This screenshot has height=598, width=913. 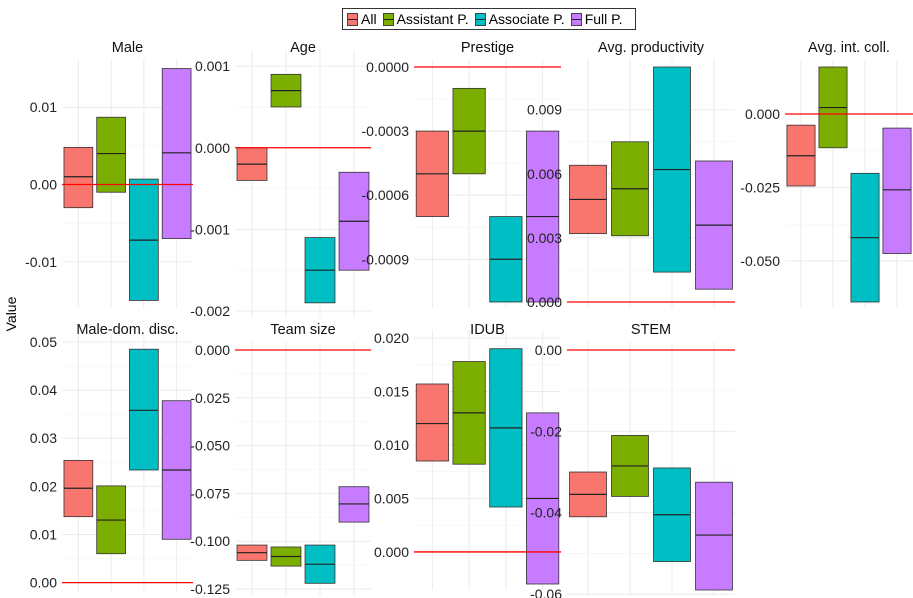 What do you see at coordinates (127, 48) in the screenshot?
I see `facet-title: Male` at bounding box center [127, 48].